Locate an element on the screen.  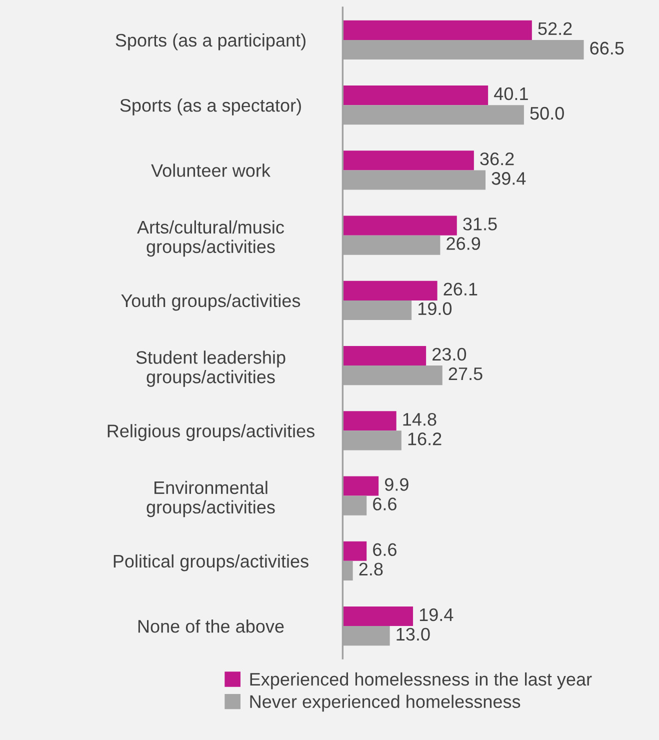
y-tick-label: Youth groups/activities is located at coordinates (210, 302).